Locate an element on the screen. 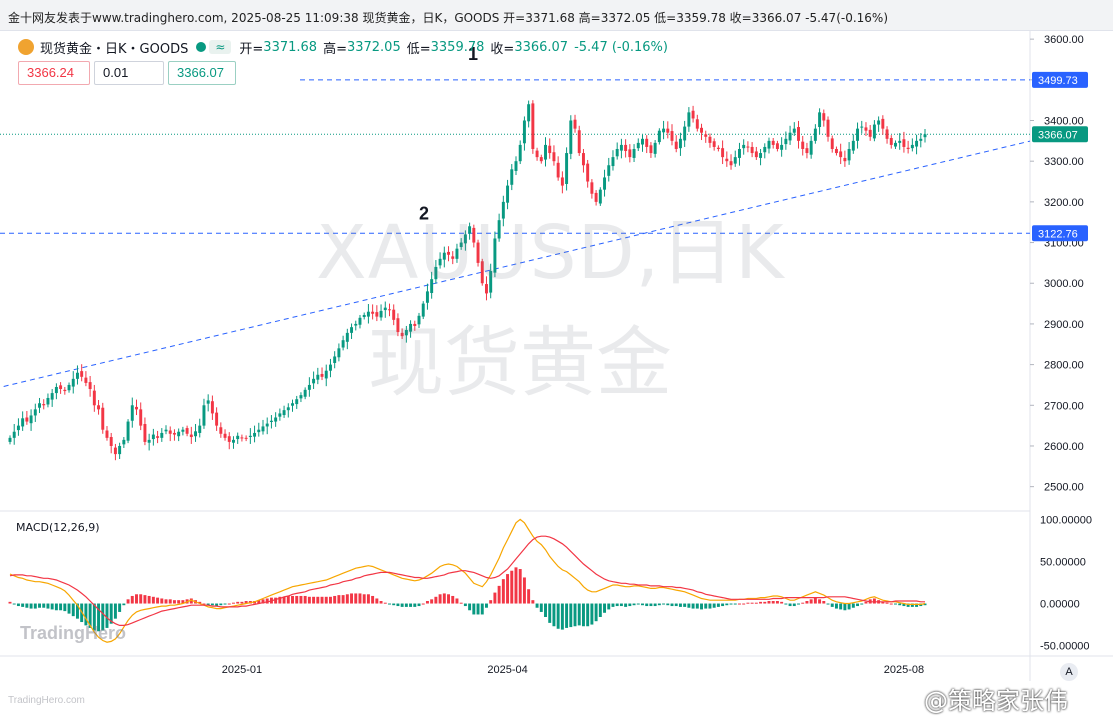 This screenshot has width=1113, height=719. legend-symbol: 现货黄金・日K・GOODS is located at coordinates (114, 49).